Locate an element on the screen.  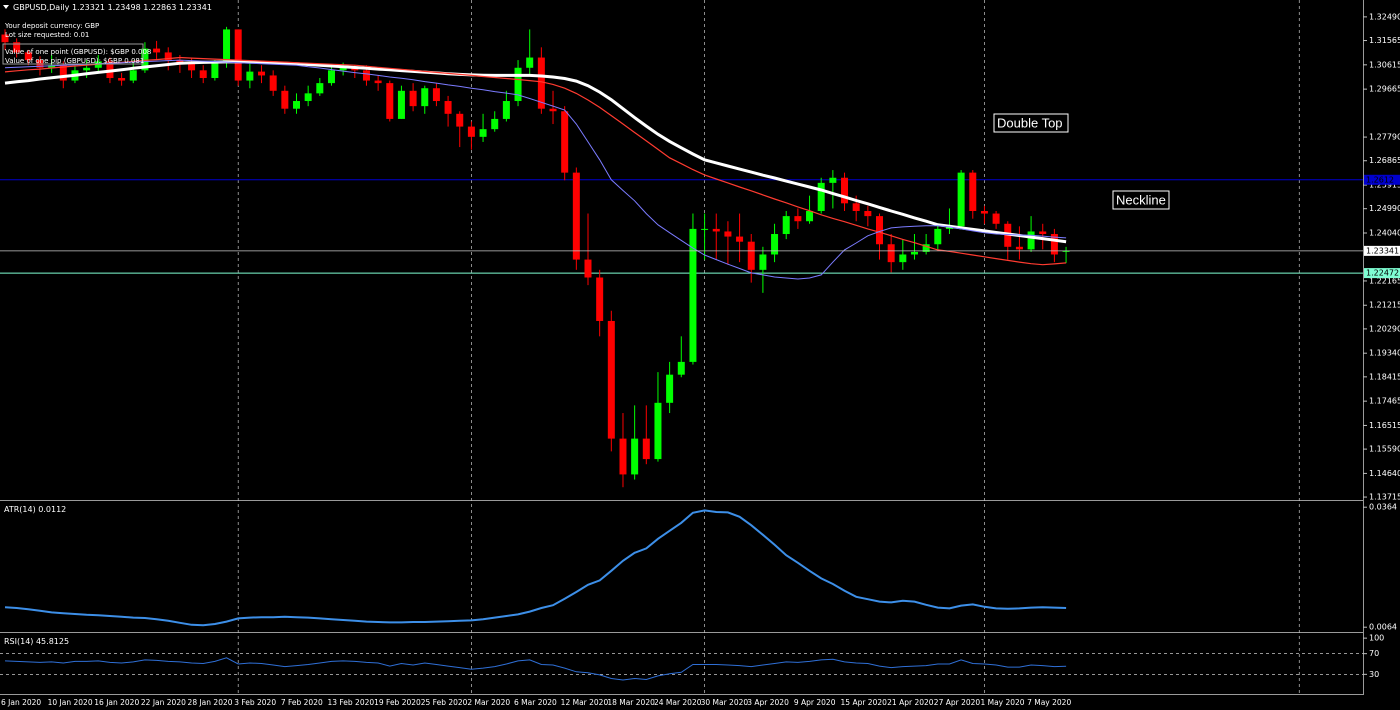
x-tick-label: 24 Mar 2020 is located at coordinates (678, 702).